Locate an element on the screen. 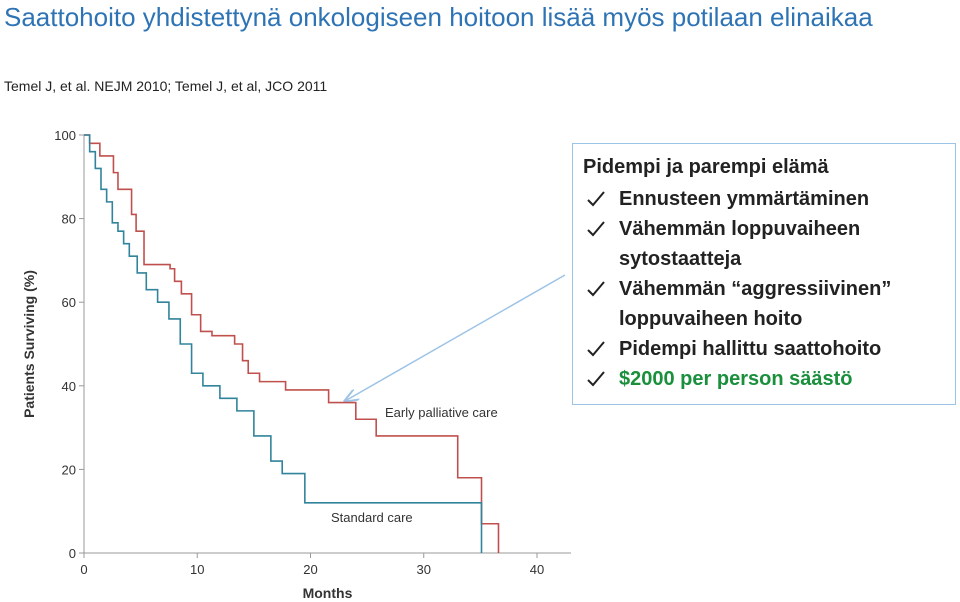 This screenshot has width=960, height=602. callout-arrow is located at coordinates (455, 337).